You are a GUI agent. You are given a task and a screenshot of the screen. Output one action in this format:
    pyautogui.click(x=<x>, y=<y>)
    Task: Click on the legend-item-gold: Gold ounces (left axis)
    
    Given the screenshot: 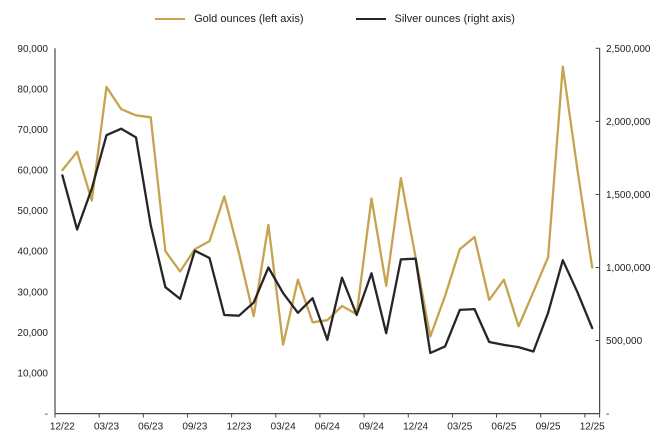 What is the action you would take?
    pyautogui.click(x=229, y=19)
    